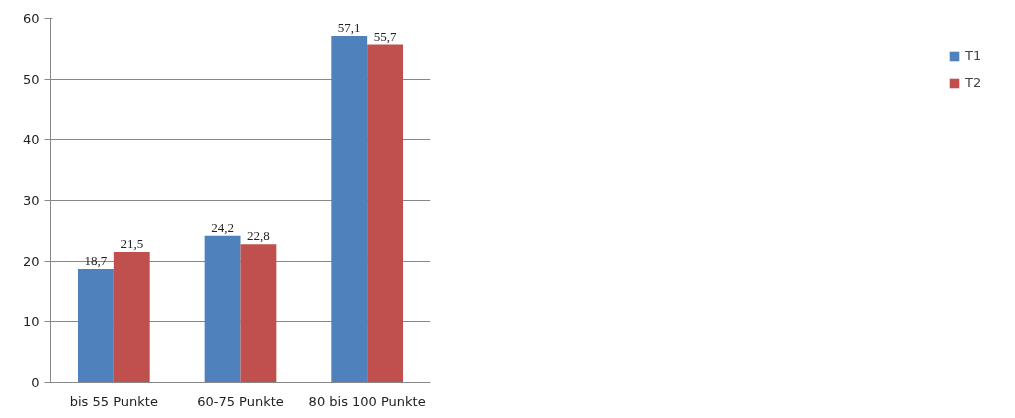  What do you see at coordinates (35, 382) in the screenshot?
I see `y-tick-label: 0` at bounding box center [35, 382].